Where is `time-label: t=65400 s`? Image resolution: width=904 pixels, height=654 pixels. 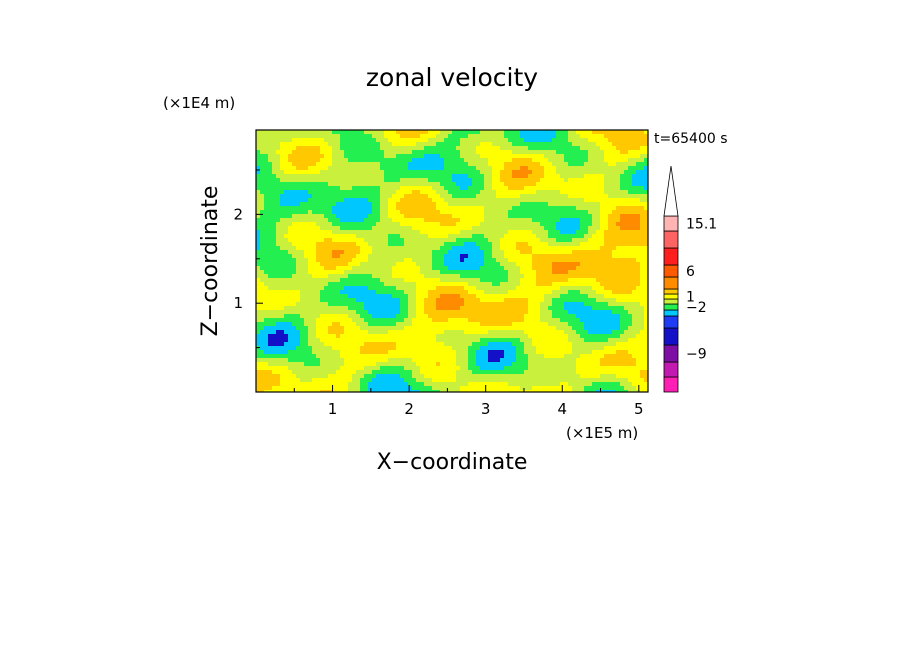 time-label: t=65400 s is located at coordinates (691, 139).